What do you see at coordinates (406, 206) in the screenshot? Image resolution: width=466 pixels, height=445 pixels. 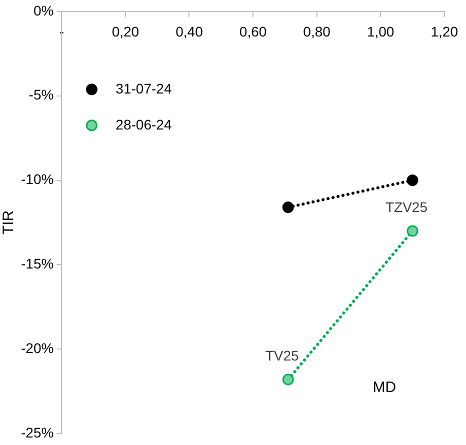 I see `annotation: TZV25` at bounding box center [406, 206].